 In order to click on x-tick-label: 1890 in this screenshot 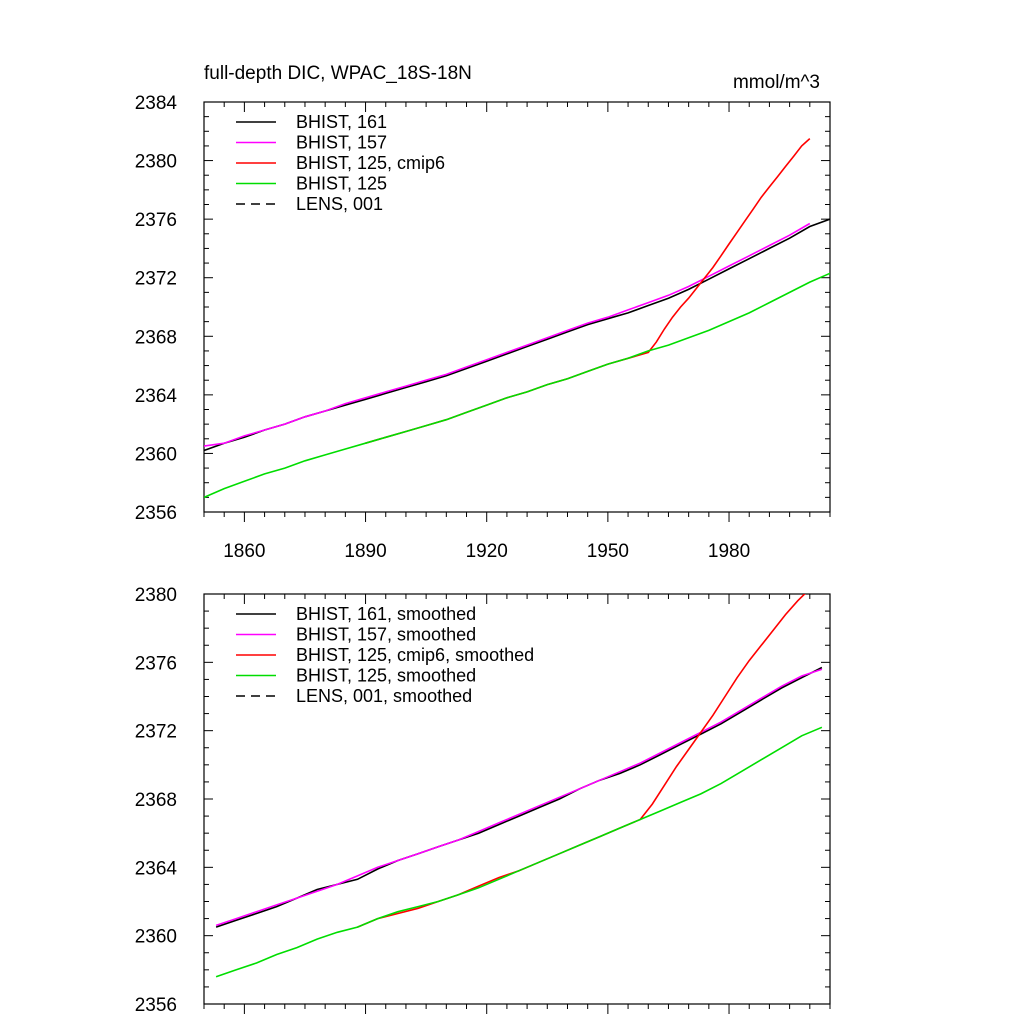, I will do `click(365, 551)`.